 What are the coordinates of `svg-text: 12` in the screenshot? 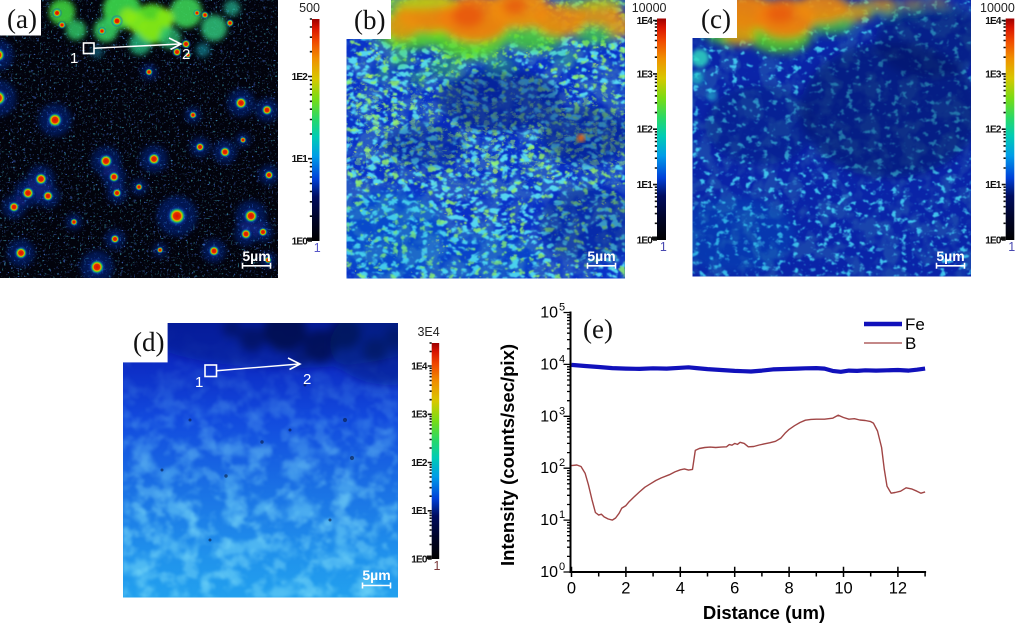 It's located at (898, 589).